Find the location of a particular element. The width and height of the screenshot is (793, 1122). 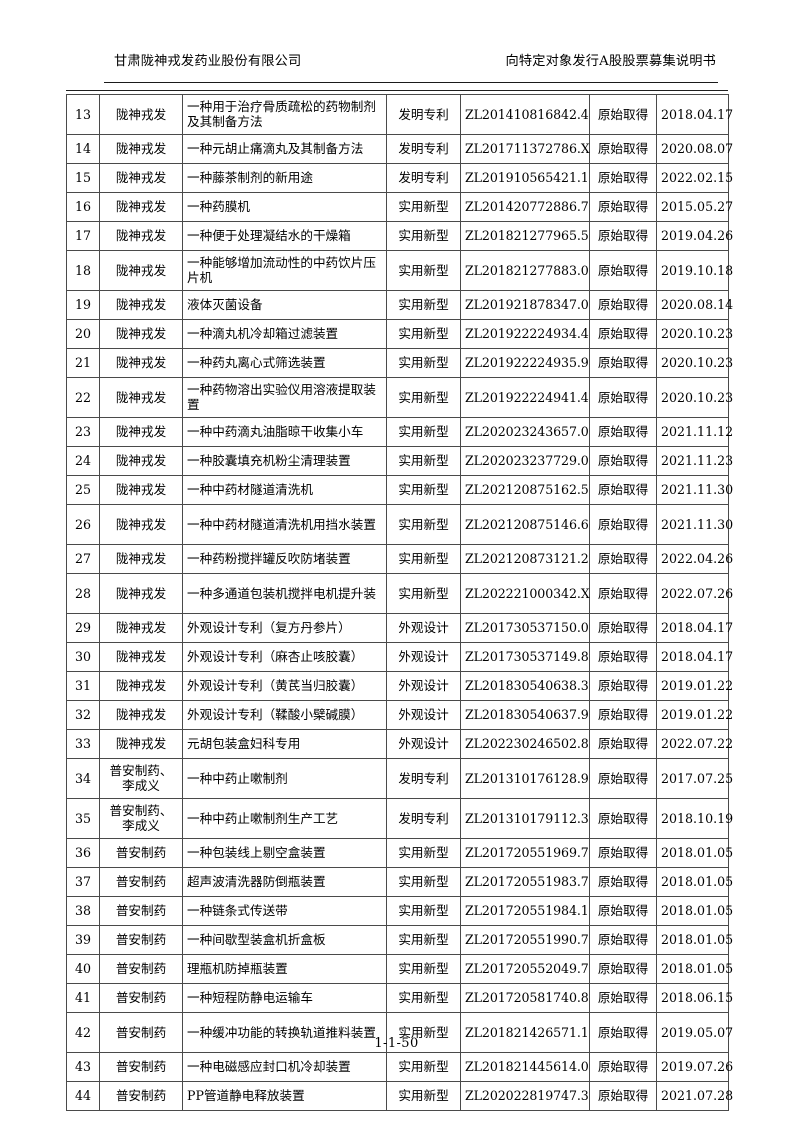

page-number: 1-1-50 is located at coordinates (396, 1043).